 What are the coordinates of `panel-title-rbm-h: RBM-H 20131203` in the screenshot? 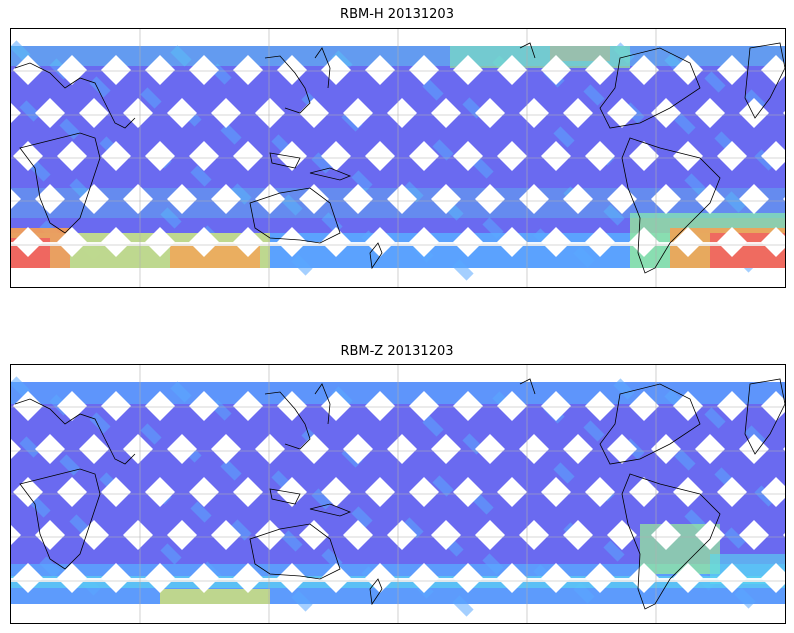 It's located at (397, 14).